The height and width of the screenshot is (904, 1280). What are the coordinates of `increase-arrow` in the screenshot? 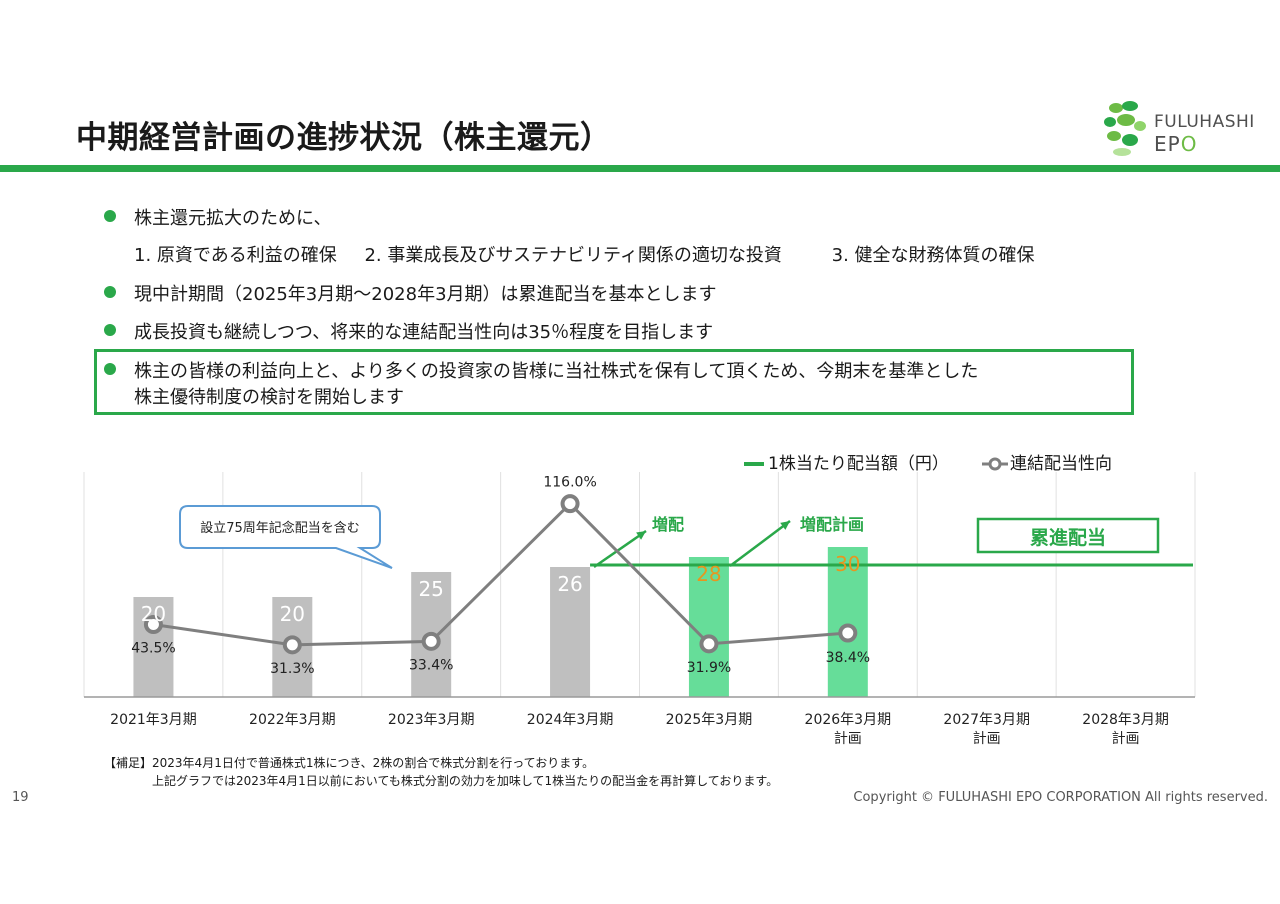 It's located at (620, 549).